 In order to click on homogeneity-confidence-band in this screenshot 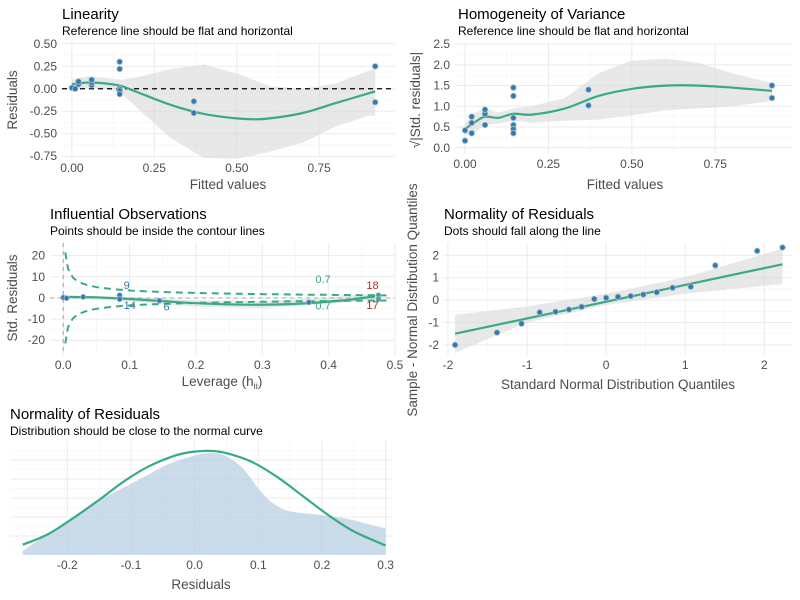, I will do `click(618, 97)`.